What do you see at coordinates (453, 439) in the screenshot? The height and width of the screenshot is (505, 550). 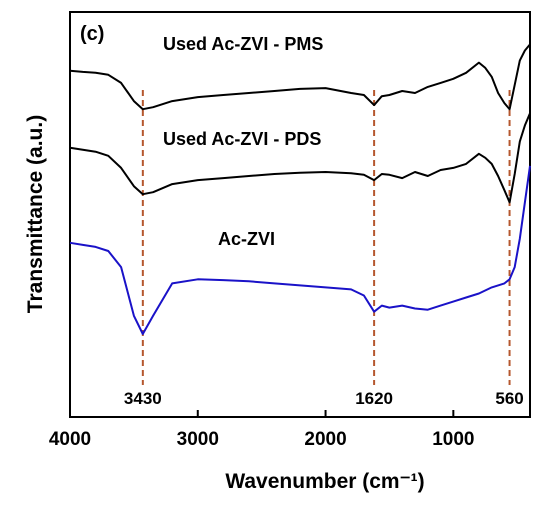 I see `x-tick-label-1000: 1000` at bounding box center [453, 439].